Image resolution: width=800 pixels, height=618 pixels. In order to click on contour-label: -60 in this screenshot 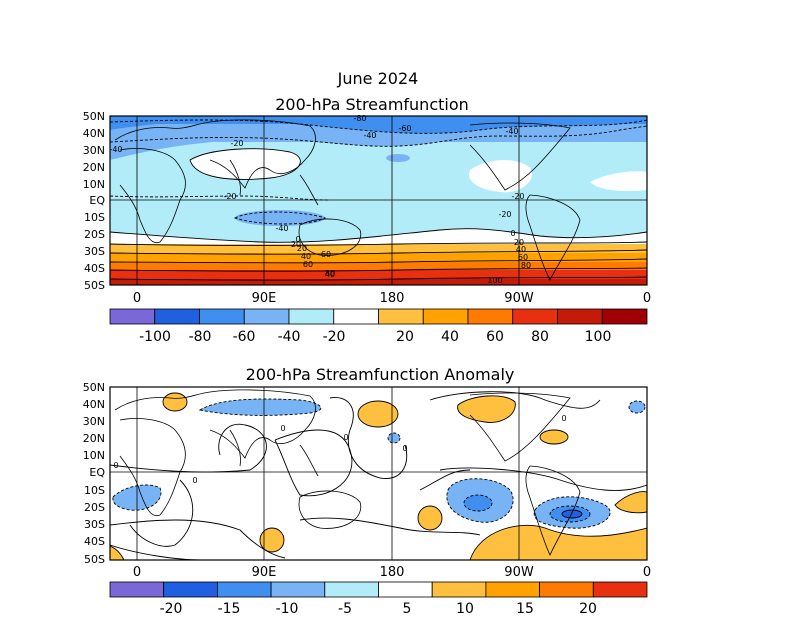, I will do `click(404, 128)`.